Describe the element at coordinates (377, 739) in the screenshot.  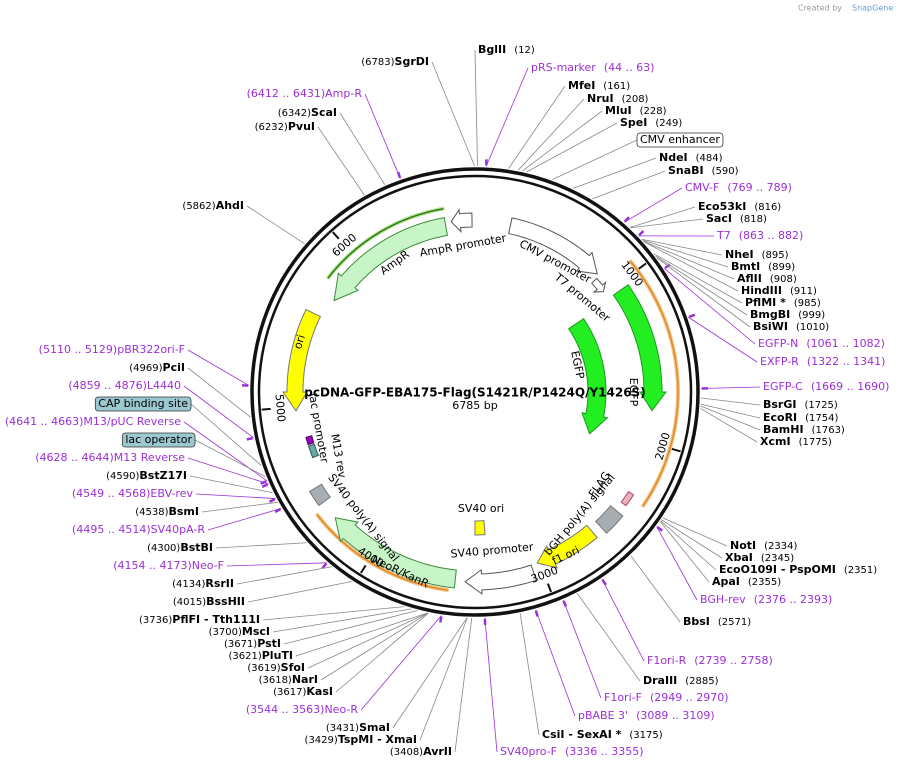
I see `site-name: TspMI - XmaI` at that location.